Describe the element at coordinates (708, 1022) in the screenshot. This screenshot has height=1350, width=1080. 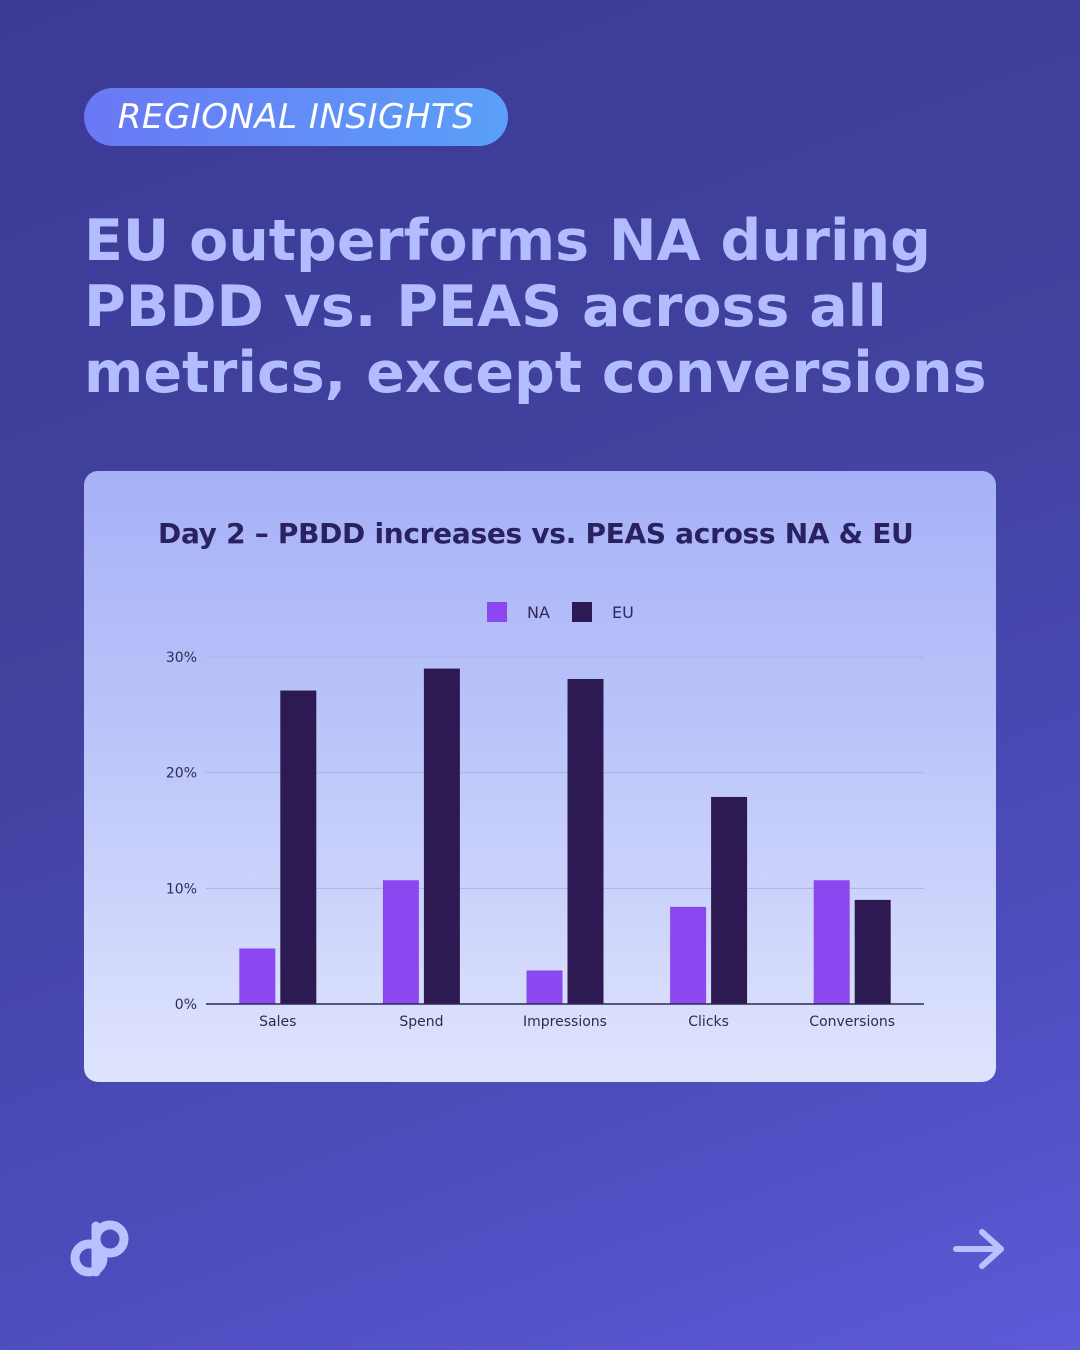
I see `x-tick-label: Clicks` at that location.